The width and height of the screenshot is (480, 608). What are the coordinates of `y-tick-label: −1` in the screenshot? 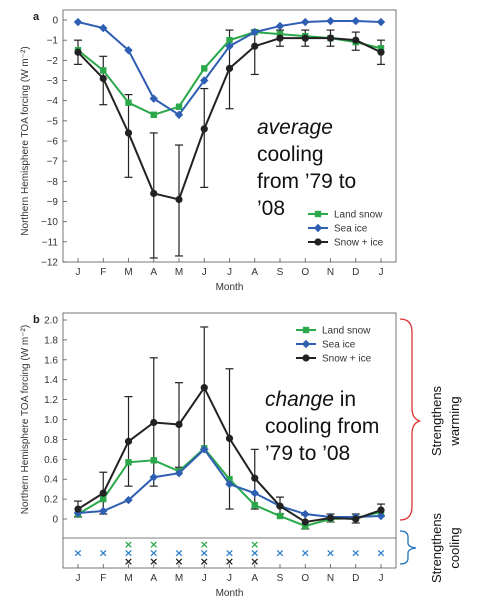 It's located at (53, 41).